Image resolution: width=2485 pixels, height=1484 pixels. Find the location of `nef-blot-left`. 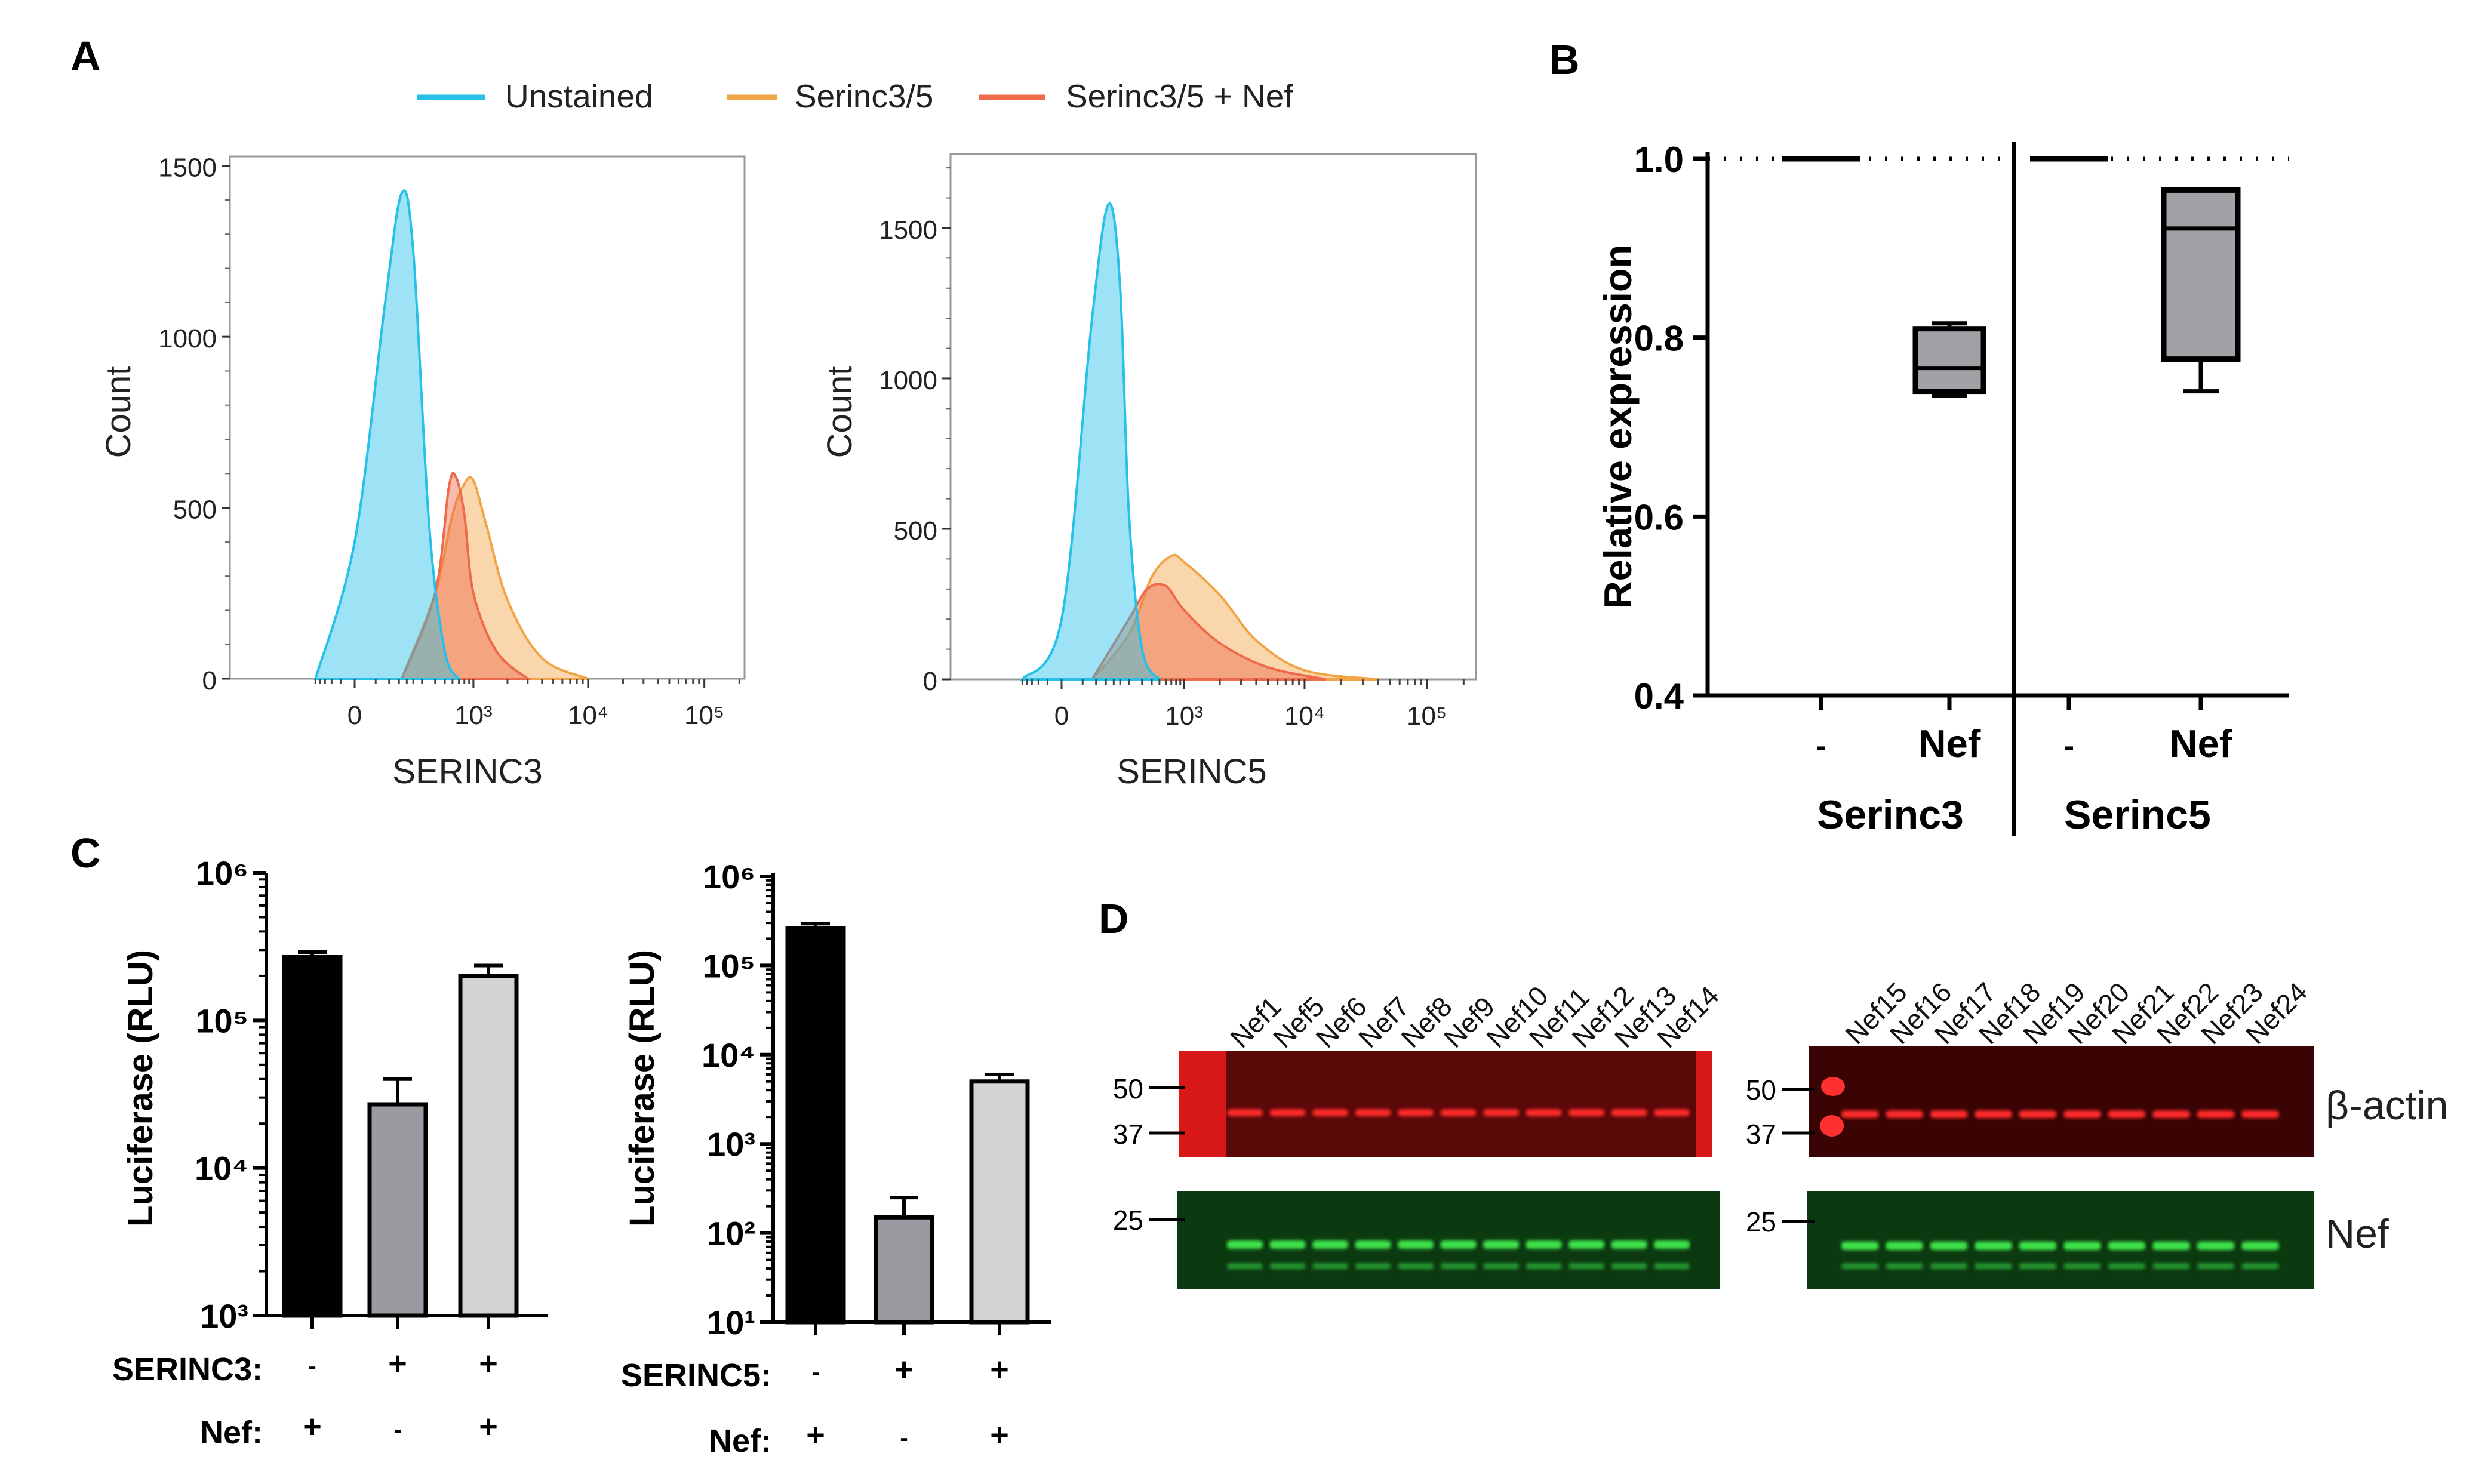

nef-blot-left is located at coordinates (1448, 1240).